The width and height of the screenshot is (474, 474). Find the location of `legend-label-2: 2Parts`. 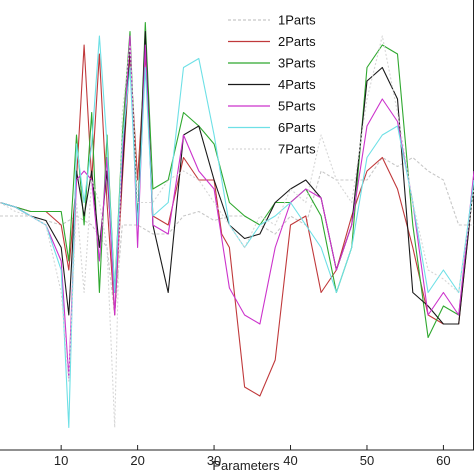

legend-label-2: 2Parts is located at coordinates (297, 41).